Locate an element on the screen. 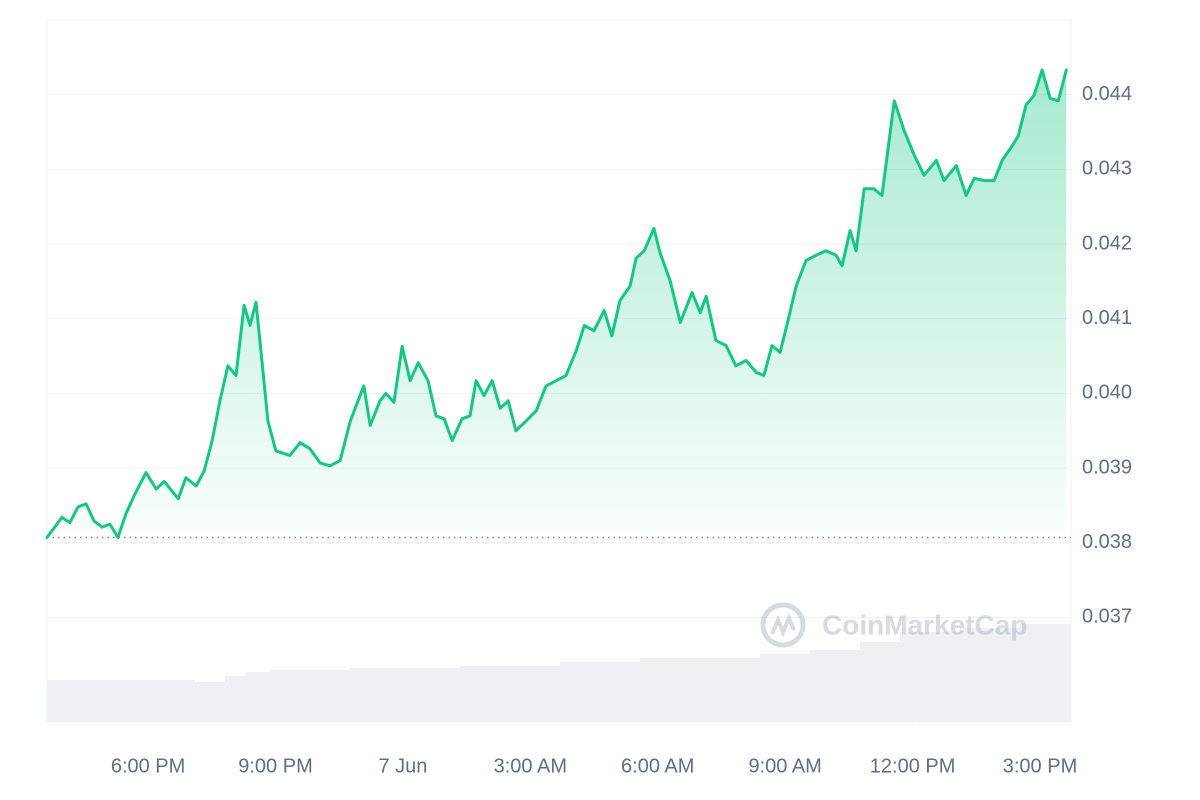 Image resolution: width=1200 pixels, height=800 pixels. y-tick-label: 0.039 is located at coordinates (1107, 467).